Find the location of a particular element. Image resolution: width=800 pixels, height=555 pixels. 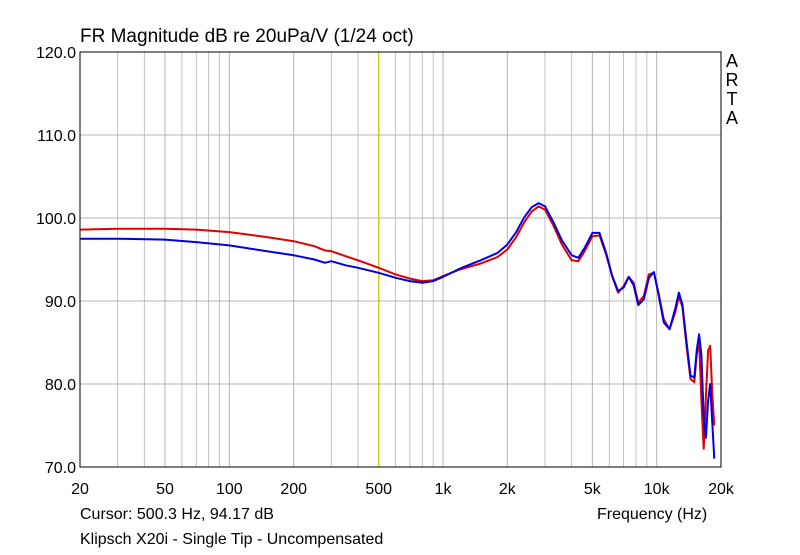

y-tick-label: 100.0 is located at coordinates (56, 219).